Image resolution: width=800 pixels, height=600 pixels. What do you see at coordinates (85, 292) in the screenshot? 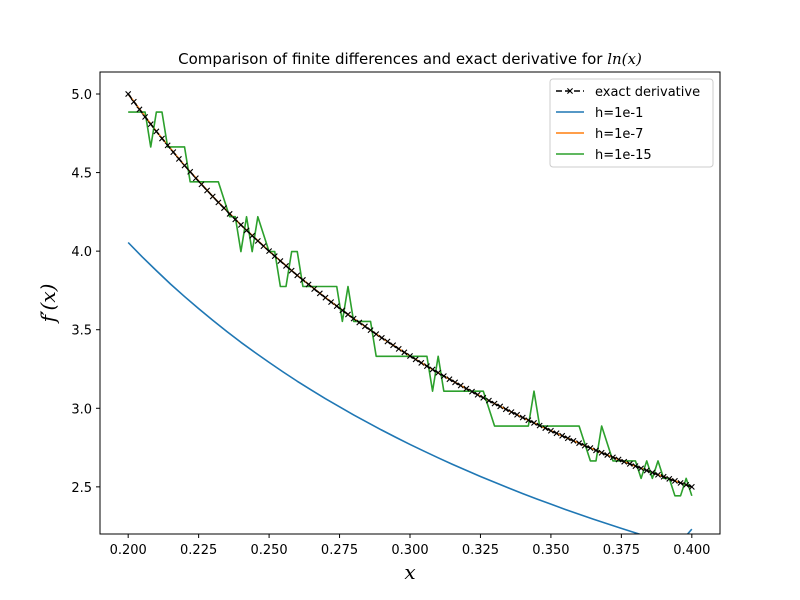
I see `y-axis: 2.5 3.0 3.5 4.0 4.5 5.0` at bounding box center [85, 292].